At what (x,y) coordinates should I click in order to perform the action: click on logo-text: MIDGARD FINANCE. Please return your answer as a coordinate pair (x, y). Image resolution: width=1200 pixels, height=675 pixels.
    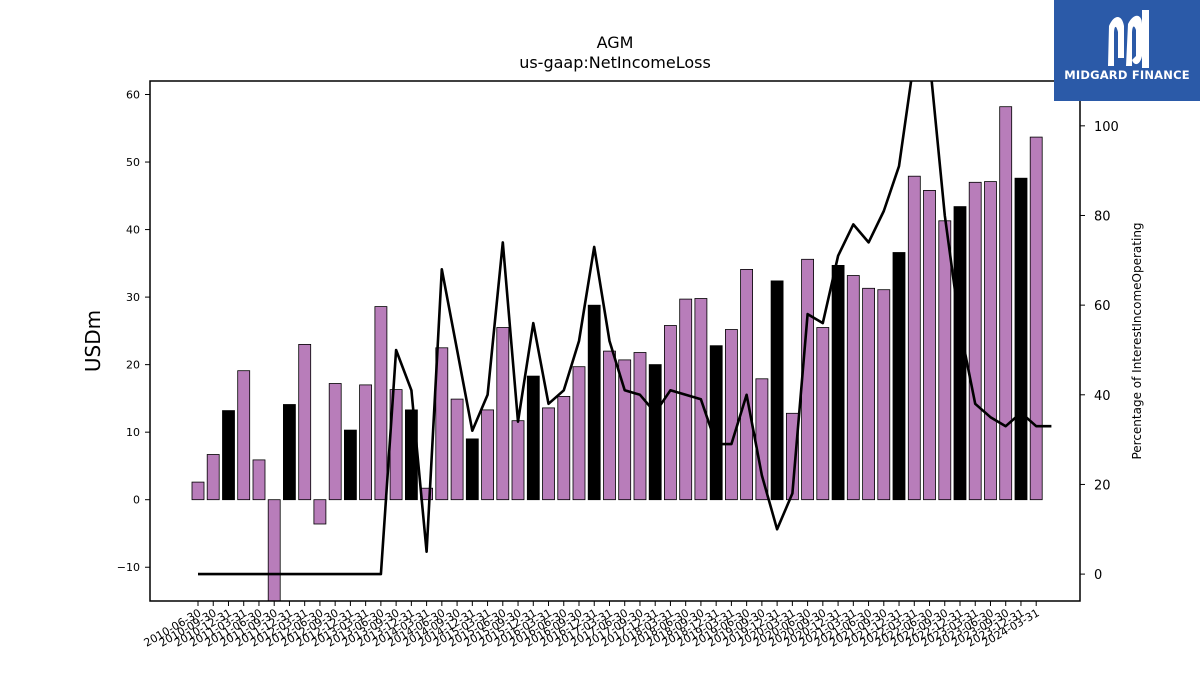
    Looking at the image, I should click on (1127, 75).